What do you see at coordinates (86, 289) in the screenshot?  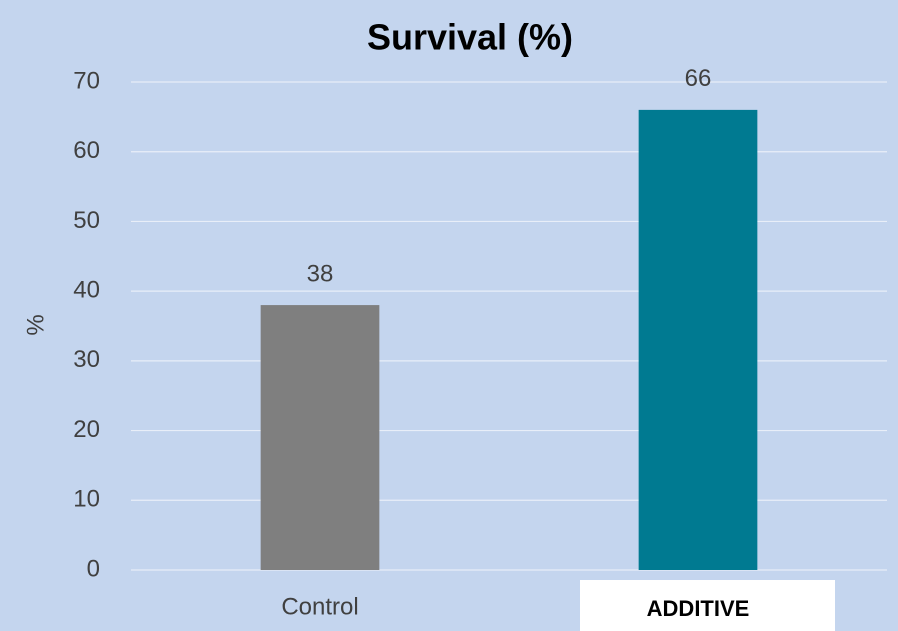 I see `y-tick-label: 40` at bounding box center [86, 289].